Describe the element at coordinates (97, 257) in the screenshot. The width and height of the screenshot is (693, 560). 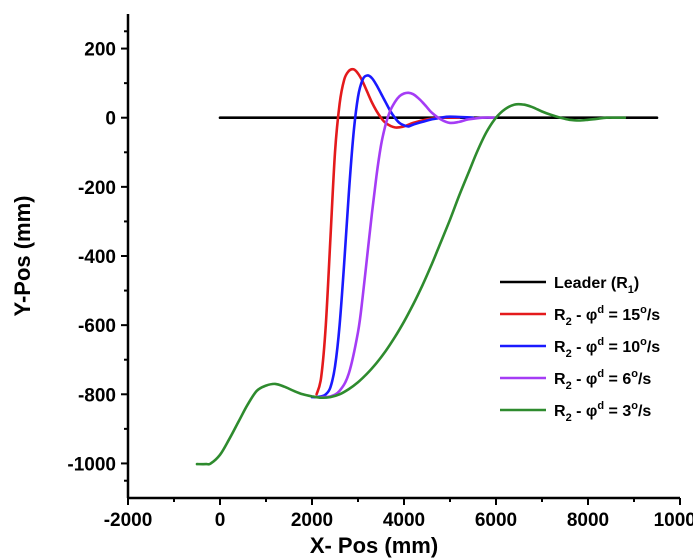
I see `y-tick-label: -400` at that location.